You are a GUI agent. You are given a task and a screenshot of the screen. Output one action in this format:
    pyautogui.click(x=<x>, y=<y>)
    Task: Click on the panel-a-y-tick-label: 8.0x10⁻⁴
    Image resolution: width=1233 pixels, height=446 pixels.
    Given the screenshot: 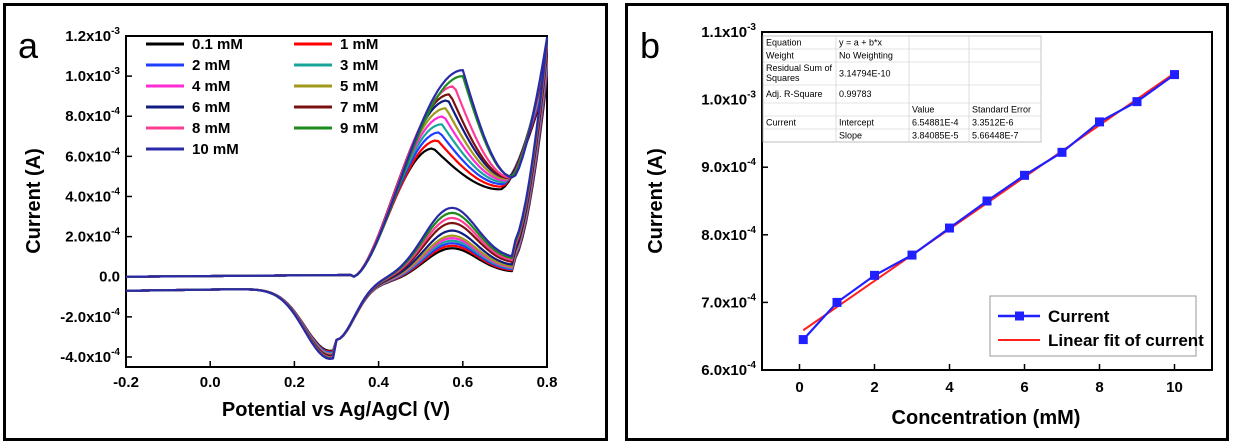 What is the action you would take?
    pyautogui.click(x=92, y=115)
    